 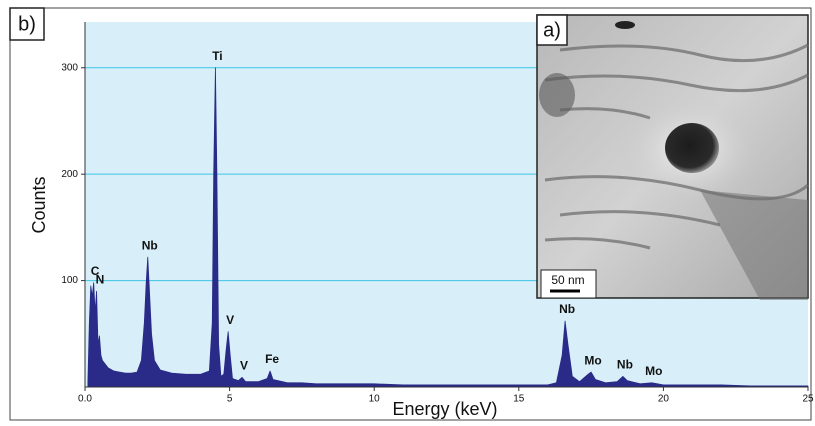 I want to click on panel-label-box, so click(x=27, y=24).